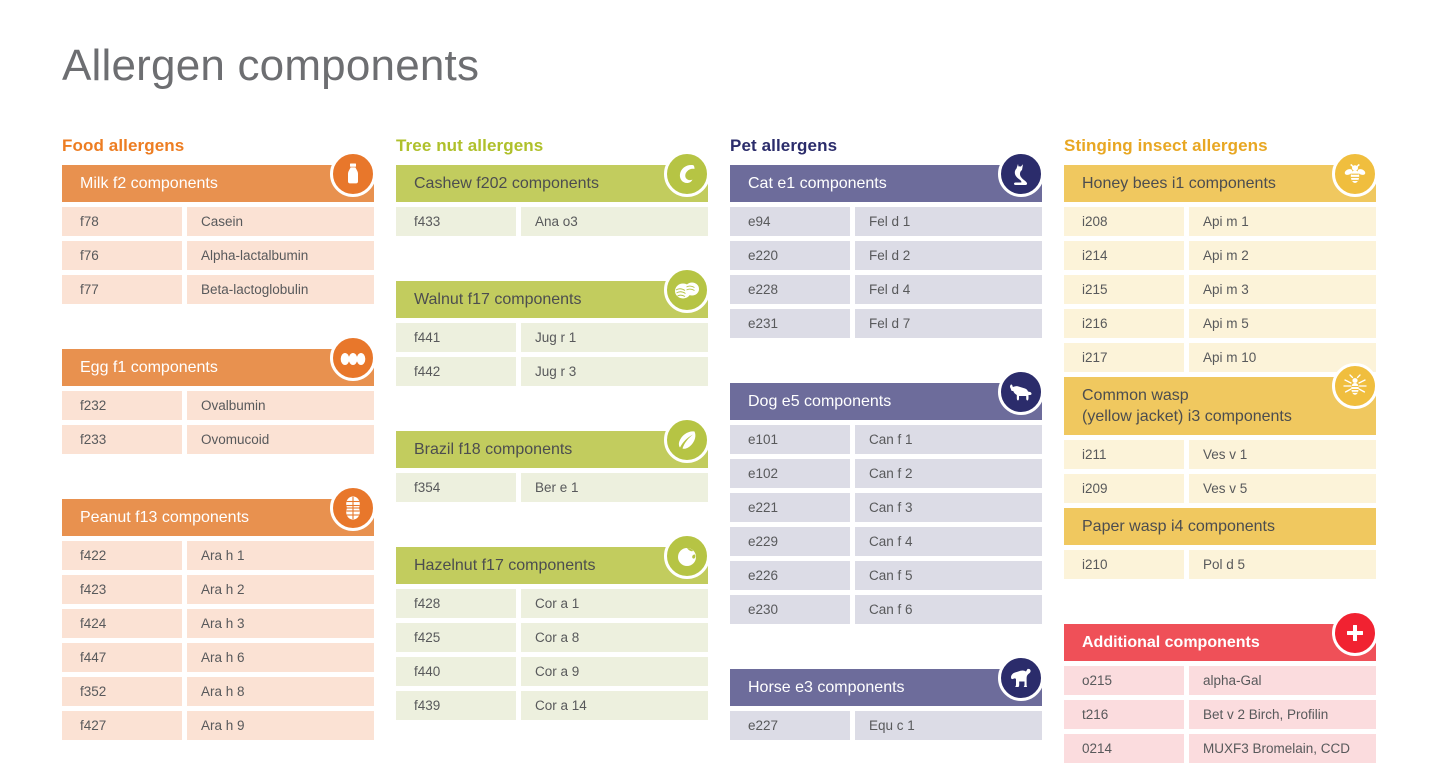  I want to click on table-row: e227 Equ c 1, so click(886, 725).